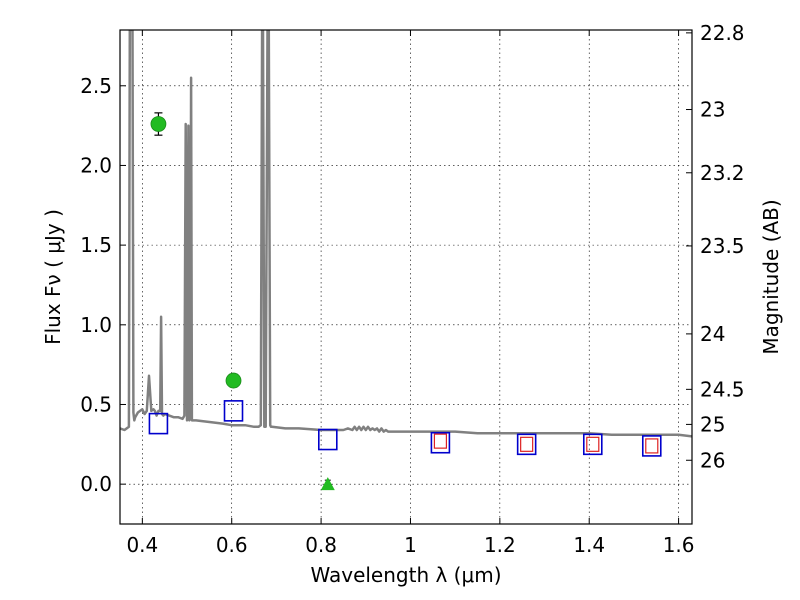 This screenshot has width=800, height=600. Describe the element at coordinates (722, 389) in the screenshot. I see `right-tick-label: 24.5` at that location.